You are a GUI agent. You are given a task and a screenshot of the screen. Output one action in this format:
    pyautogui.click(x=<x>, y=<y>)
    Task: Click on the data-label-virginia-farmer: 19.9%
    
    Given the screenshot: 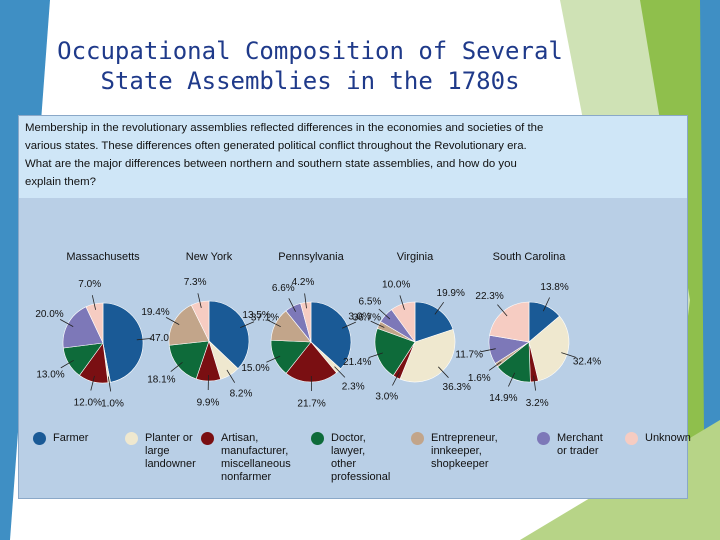 What is the action you would take?
    pyautogui.click(x=451, y=293)
    